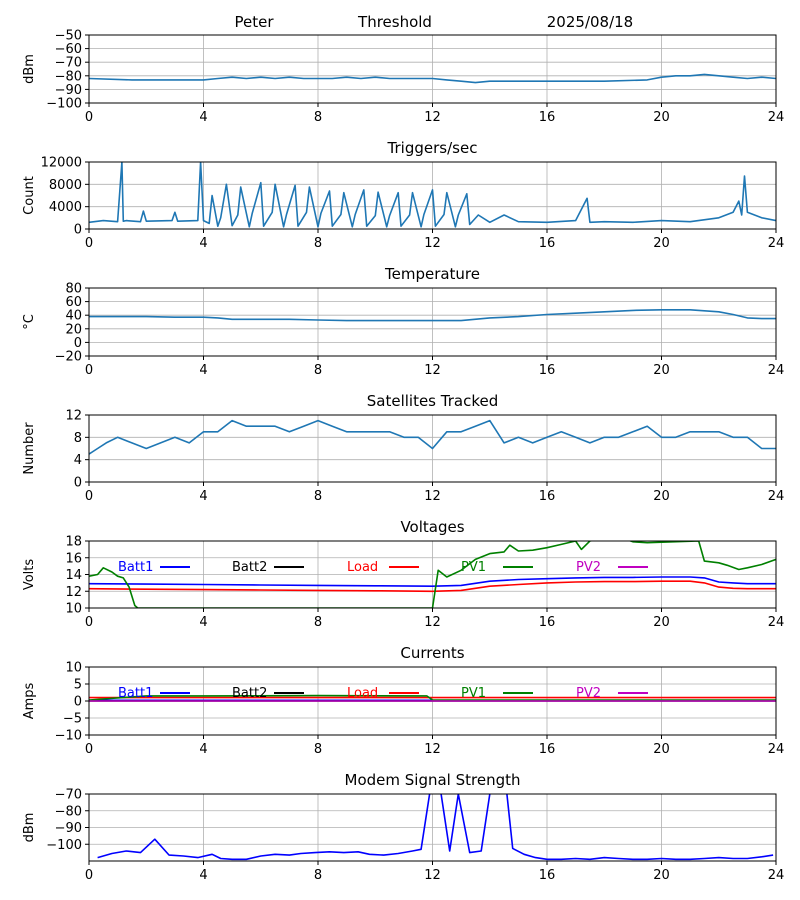 The width and height of the screenshot is (800, 900). I want to click on y-tick-label: 8000, so click(65, 185).